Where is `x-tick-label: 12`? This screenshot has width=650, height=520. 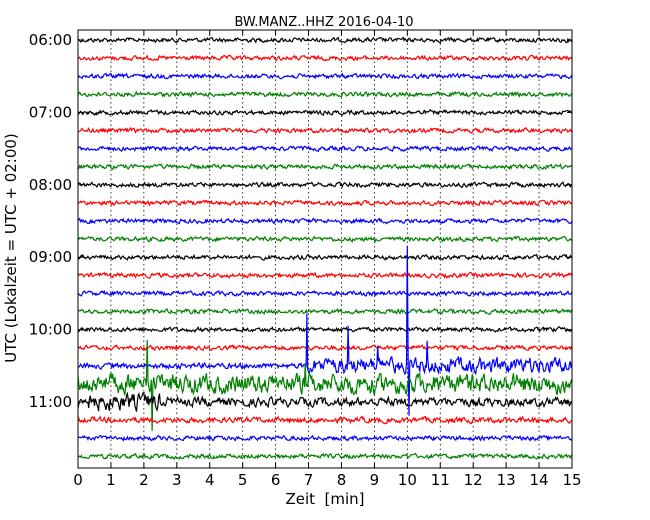 x-tick-label: 12 is located at coordinates (473, 480).